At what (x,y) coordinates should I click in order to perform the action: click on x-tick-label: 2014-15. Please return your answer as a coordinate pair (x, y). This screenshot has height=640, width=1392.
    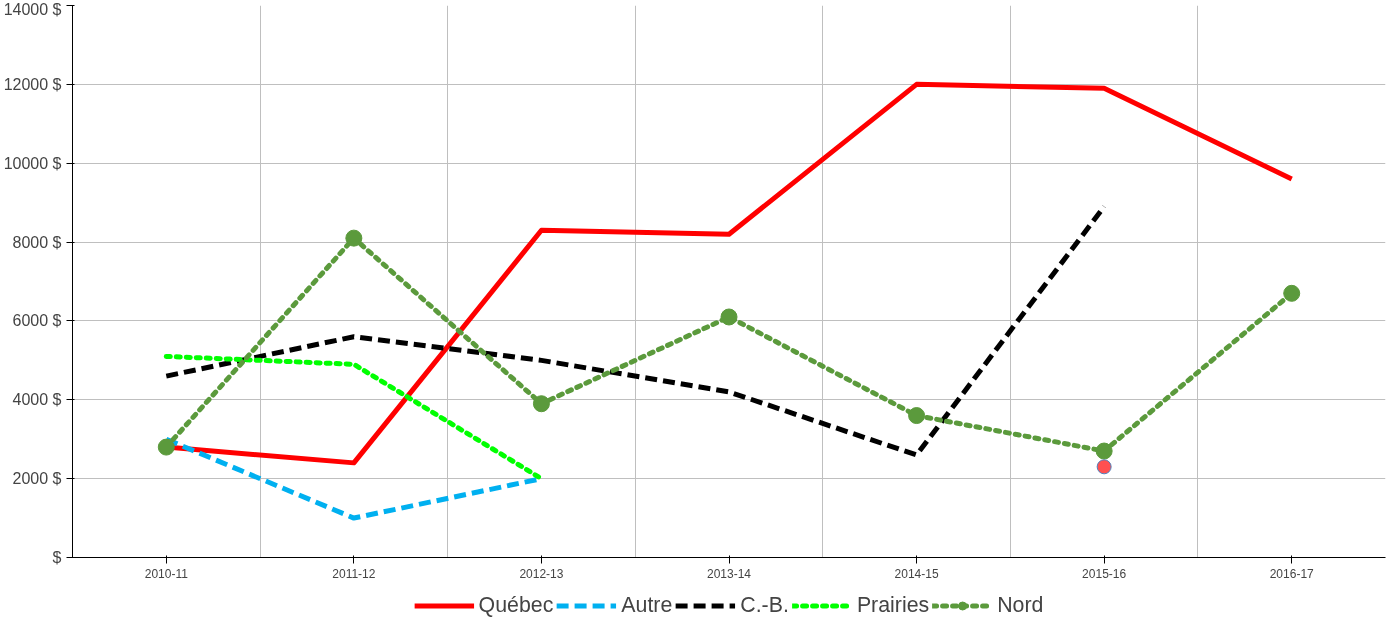
    Looking at the image, I should click on (916, 573).